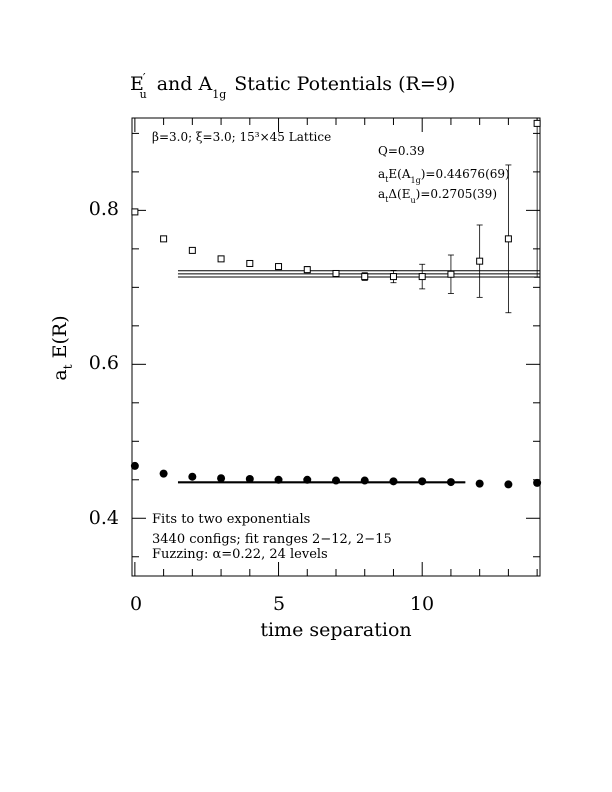  Describe the element at coordinates (137, 84) in the screenshot. I see `title-e-symbol: E` at that location.